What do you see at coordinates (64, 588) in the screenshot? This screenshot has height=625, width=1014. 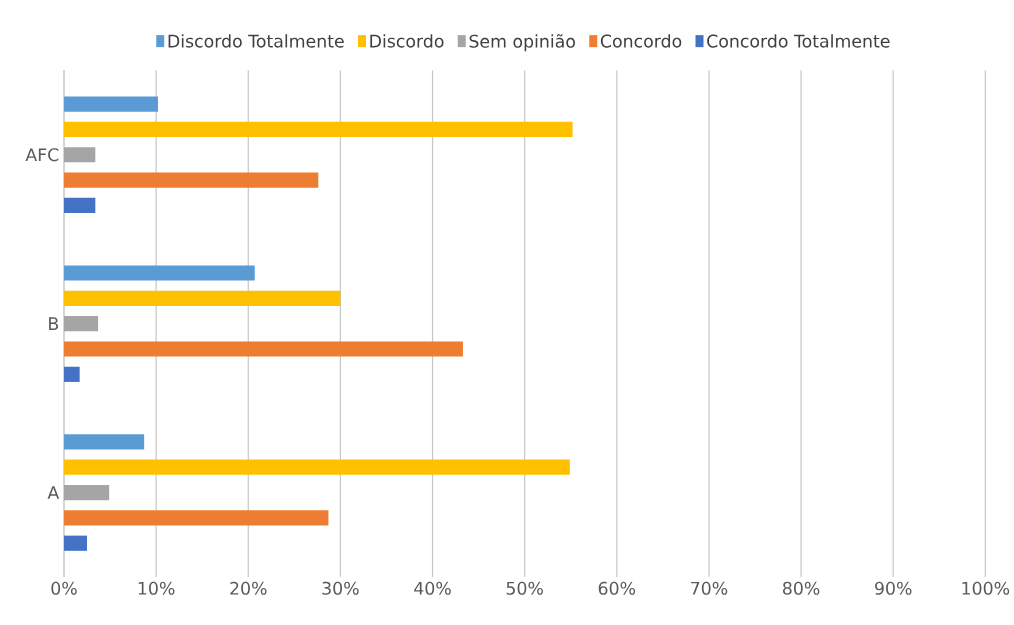 I see `x-tick-label: 0%` at bounding box center [64, 588].